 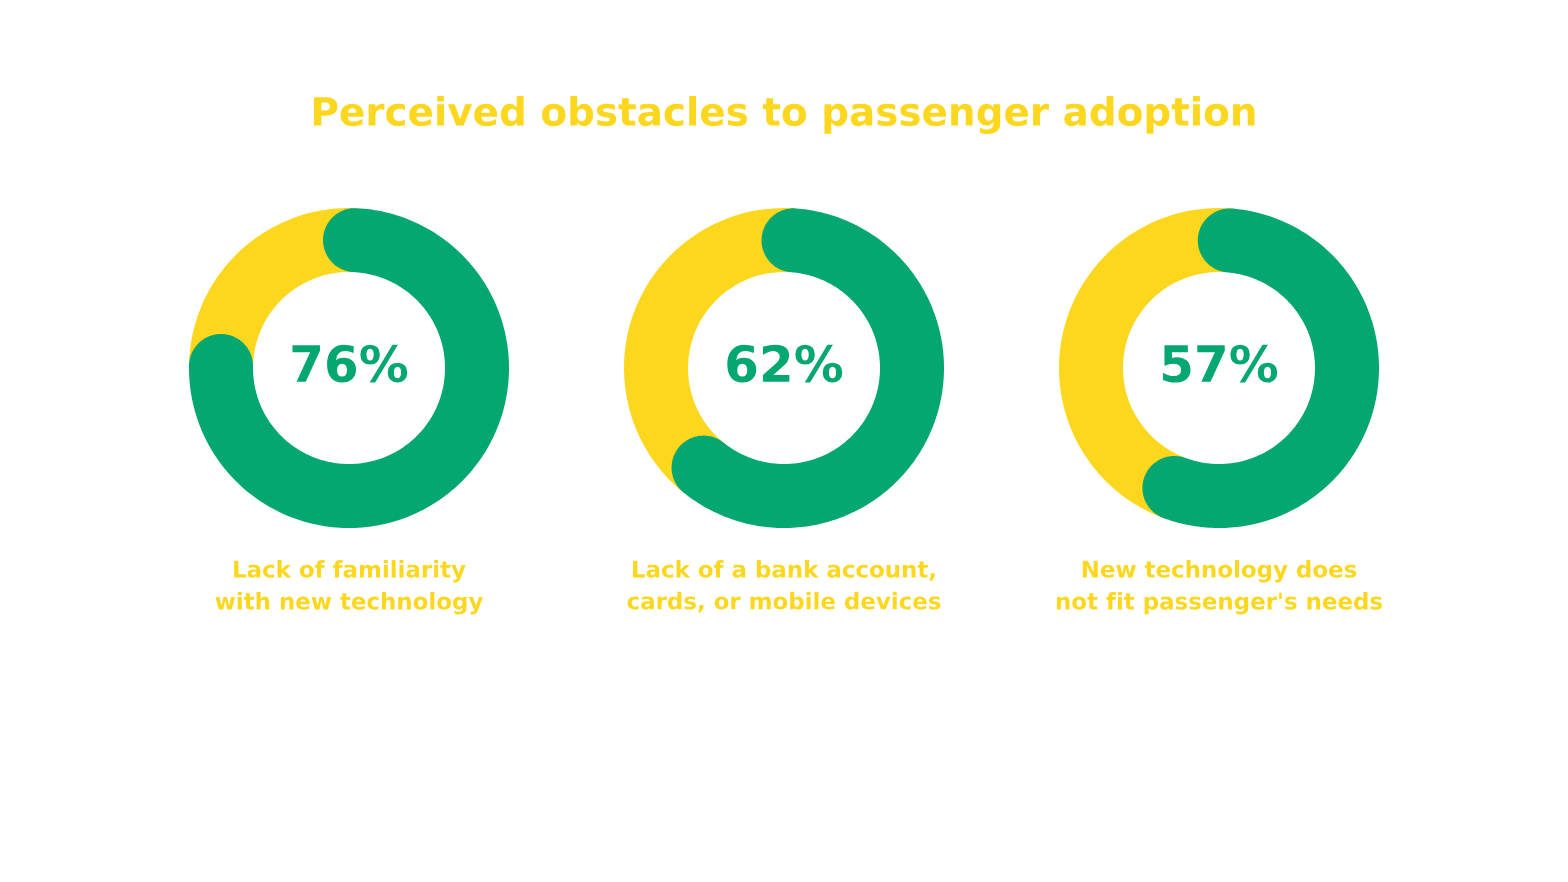 What do you see at coordinates (1219, 587) in the screenshot?
I see `text: New technology does not fit passenger's needs` at bounding box center [1219, 587].